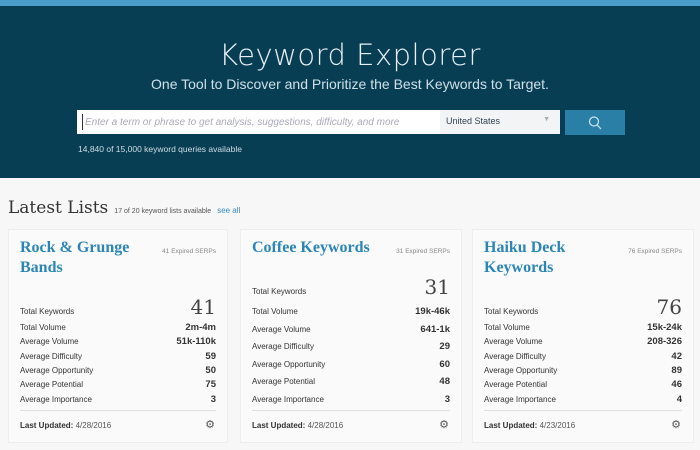  What do you see at coordinates (118, 371) in the screenshot?
I see `stat-row: Average Opportunity 50` at bounding box center [118, 371].